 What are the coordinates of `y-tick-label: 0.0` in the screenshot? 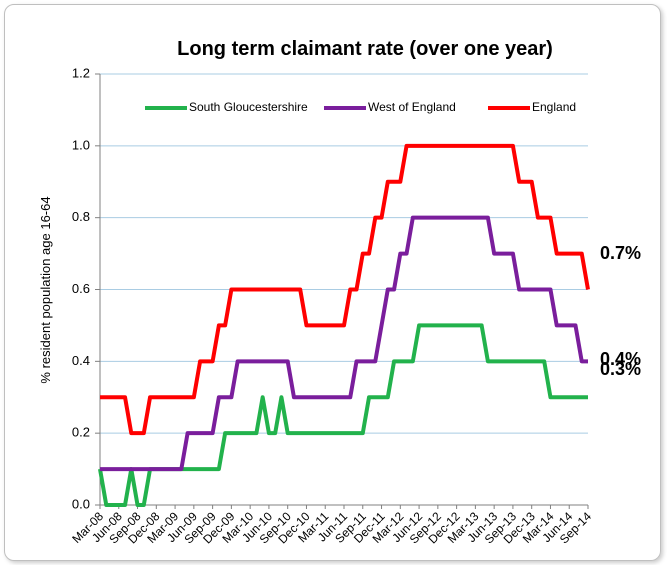 It's located at (81, 503).